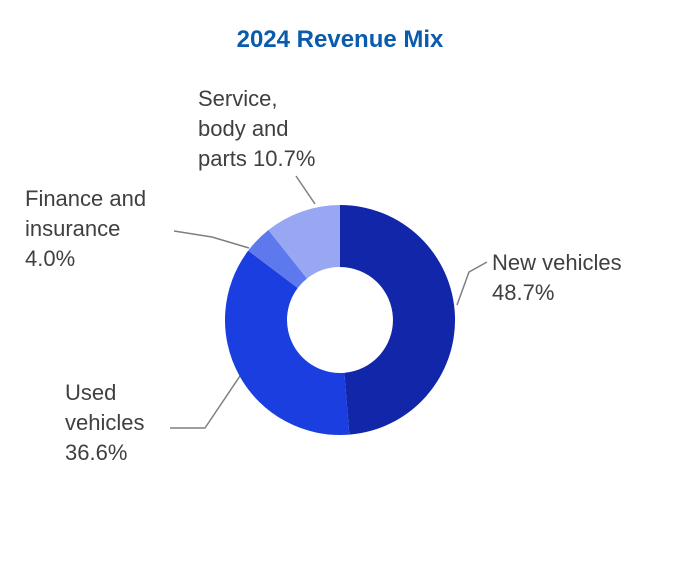 Image resolution: width=680 pixels, height=576 pixels. Describe the element at coordinates (557, 262) in the screenshot. I see `label-new-line-1: New vehicles` at that location.